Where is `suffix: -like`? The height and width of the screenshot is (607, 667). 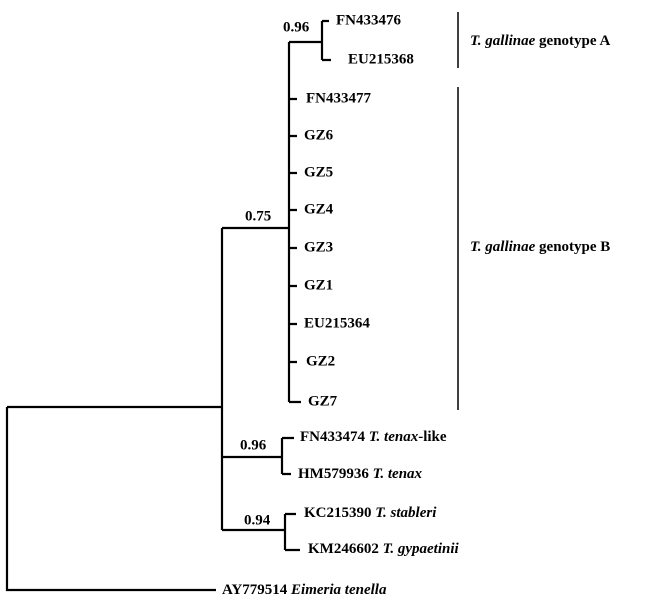
suffix: -like is located at coordinates (432, 437).